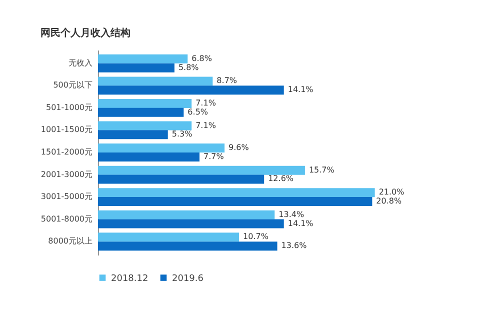 This screenshot has height=323, width=481. I want to click on data-label: 5.8%, so click(189, 67).